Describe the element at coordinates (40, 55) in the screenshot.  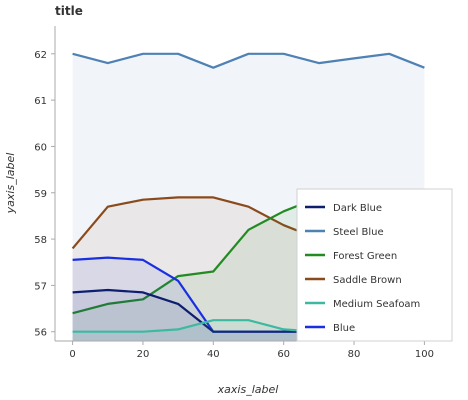
I see `y-tick-label: 62` at that location.